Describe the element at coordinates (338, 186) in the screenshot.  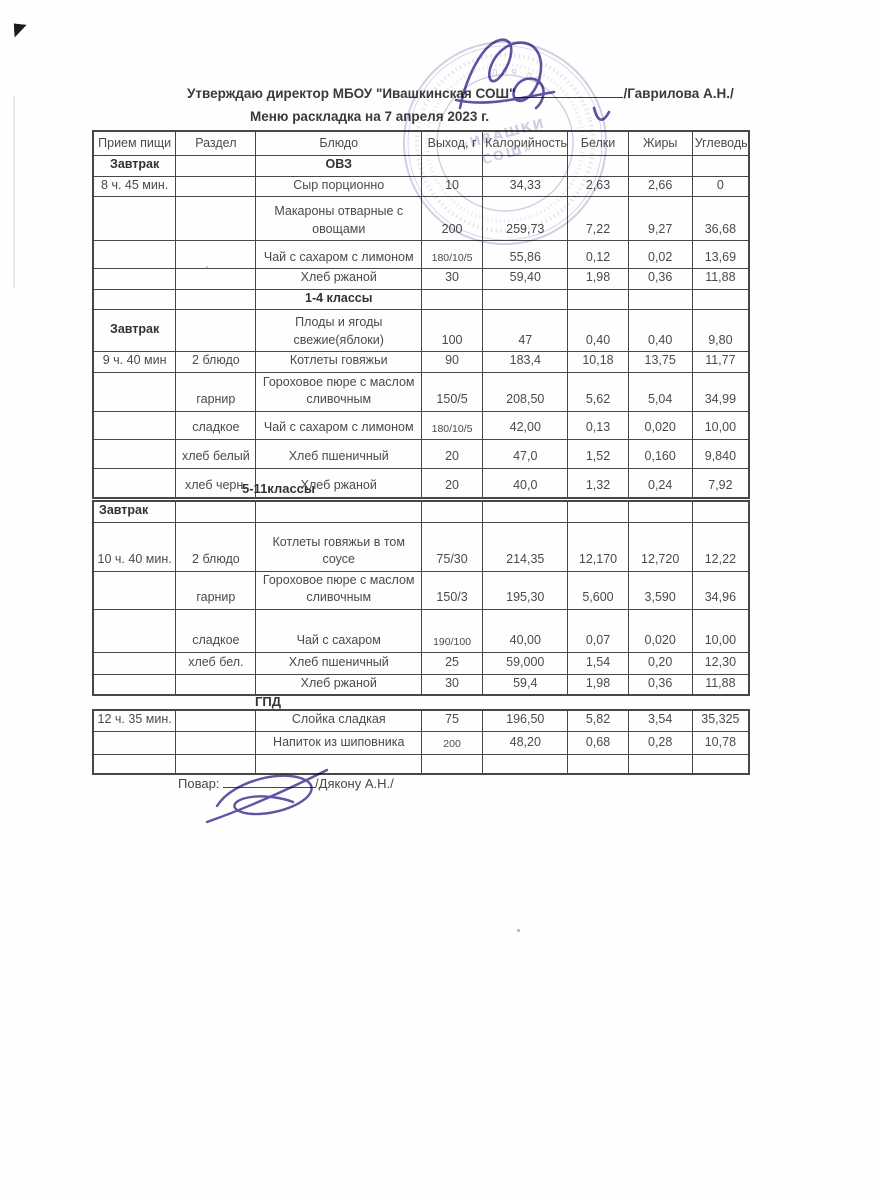
I see `cell-dish: Сыр порционно` at that location.